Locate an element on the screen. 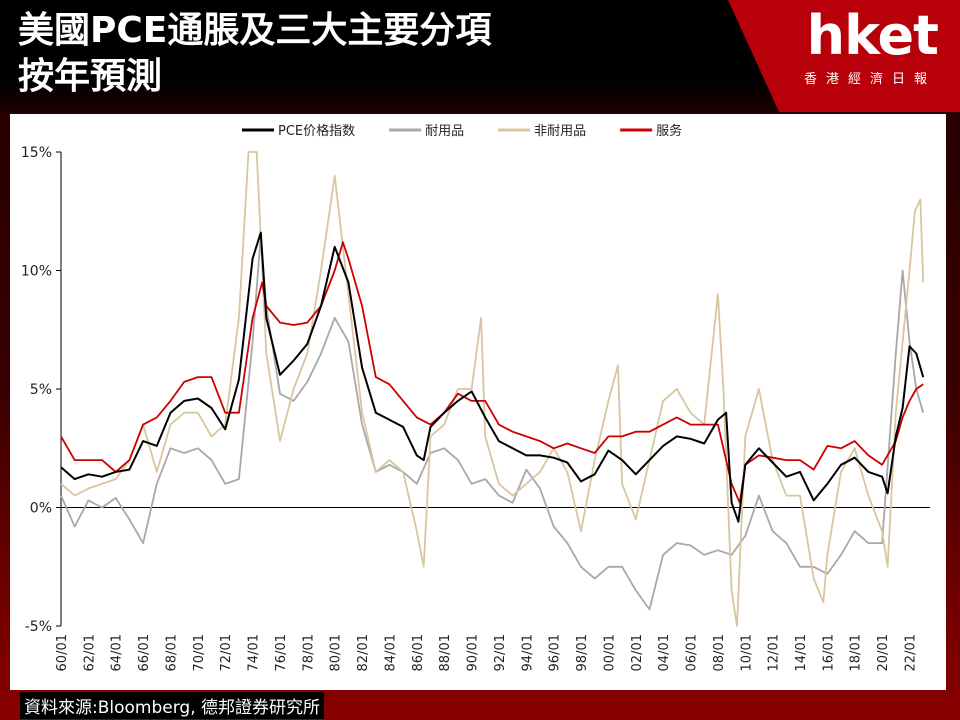  slide-title: 美國PCE通脹及三大主要分項 按年預測 is located at coordinates (254, 54).